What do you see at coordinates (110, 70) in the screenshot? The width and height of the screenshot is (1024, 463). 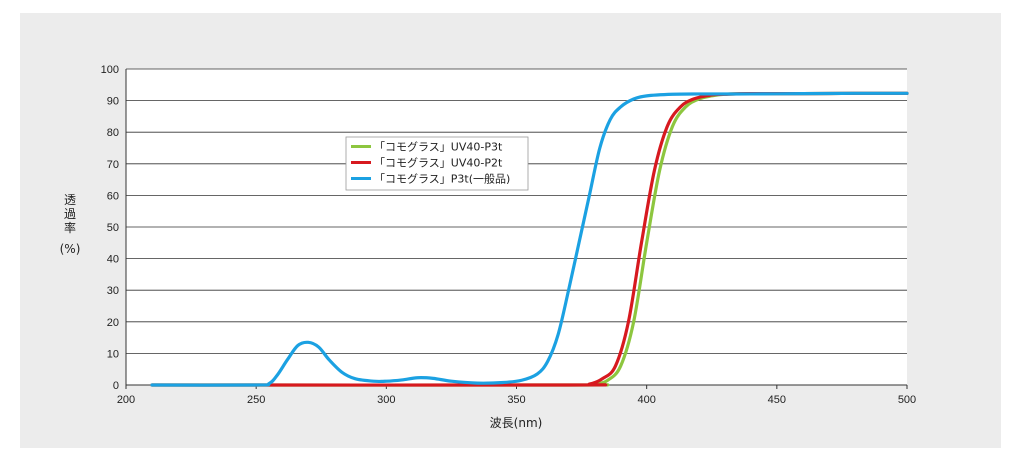 I see `y-tick-label-100: 100` at bounding box center [110, 70].